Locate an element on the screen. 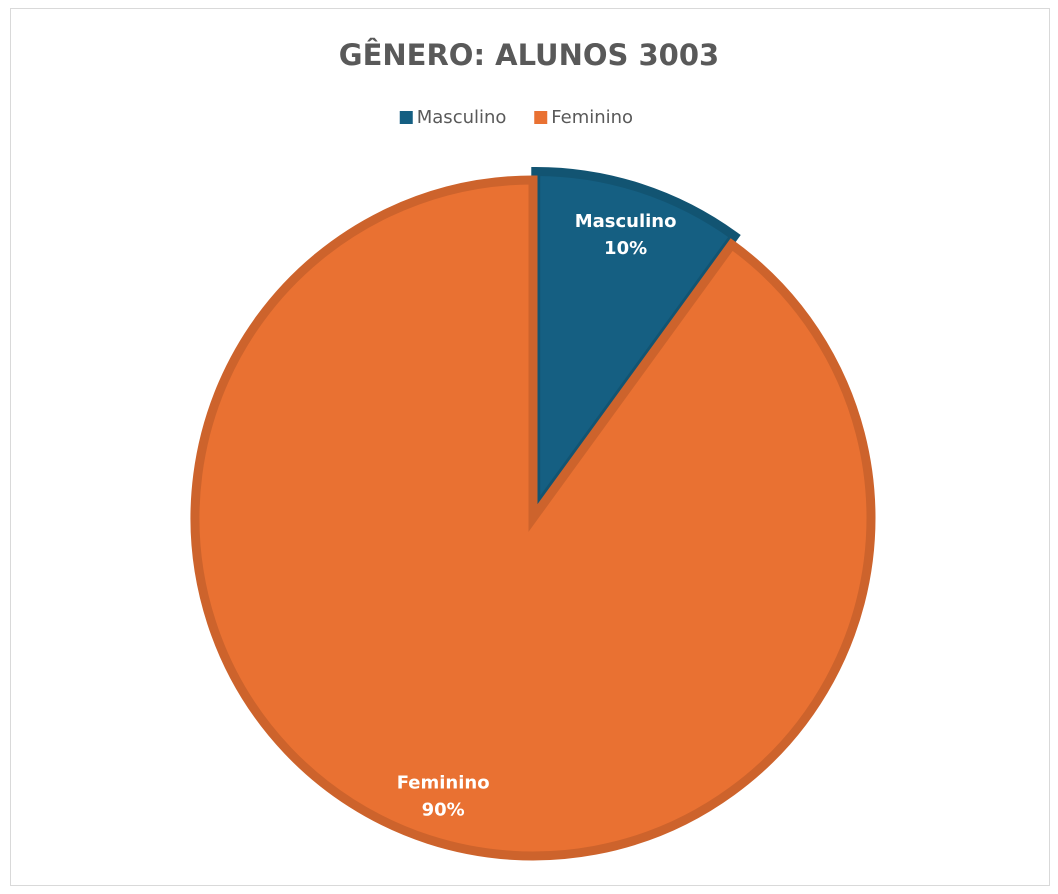 This screenshot has height=894, width=1058. data-label-category: Masculino is located at coordinates (626, 221).